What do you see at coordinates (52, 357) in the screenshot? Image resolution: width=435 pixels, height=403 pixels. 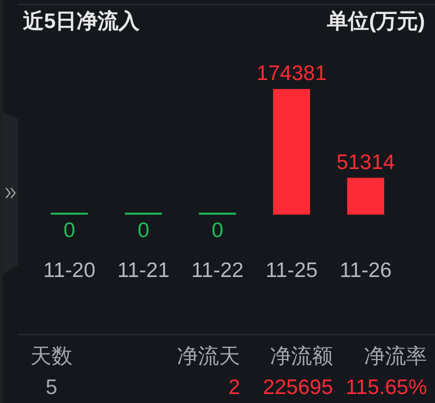 I see `text: 天数` at bounding box center [52, 357].